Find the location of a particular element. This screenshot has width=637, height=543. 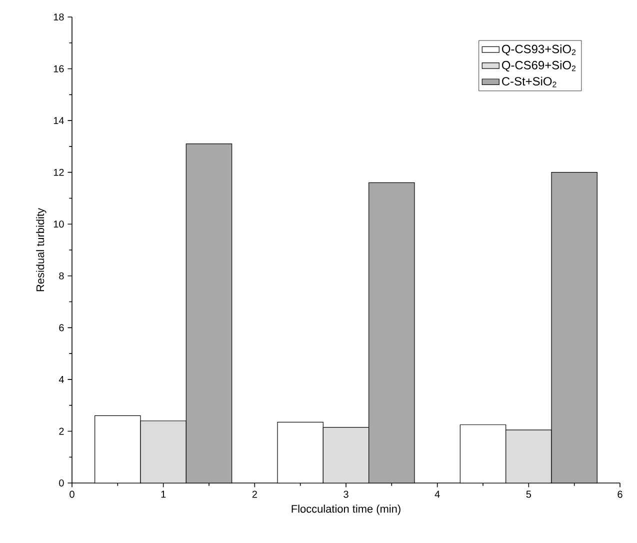

y-tick-label: 2 is located at coordinates (61, 431).